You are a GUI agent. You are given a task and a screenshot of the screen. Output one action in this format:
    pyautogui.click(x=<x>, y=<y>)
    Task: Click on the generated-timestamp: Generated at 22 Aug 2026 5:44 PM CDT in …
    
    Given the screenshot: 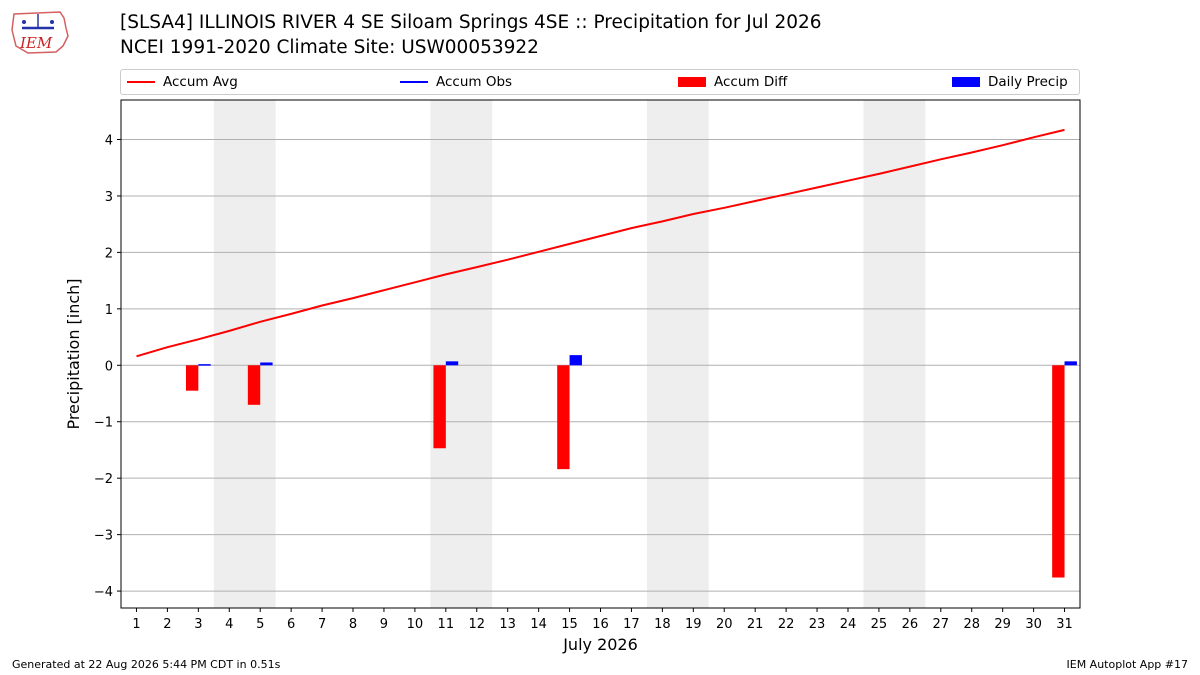 What is the action you would take?
    pyautogui.click(x=146, y=664)
    